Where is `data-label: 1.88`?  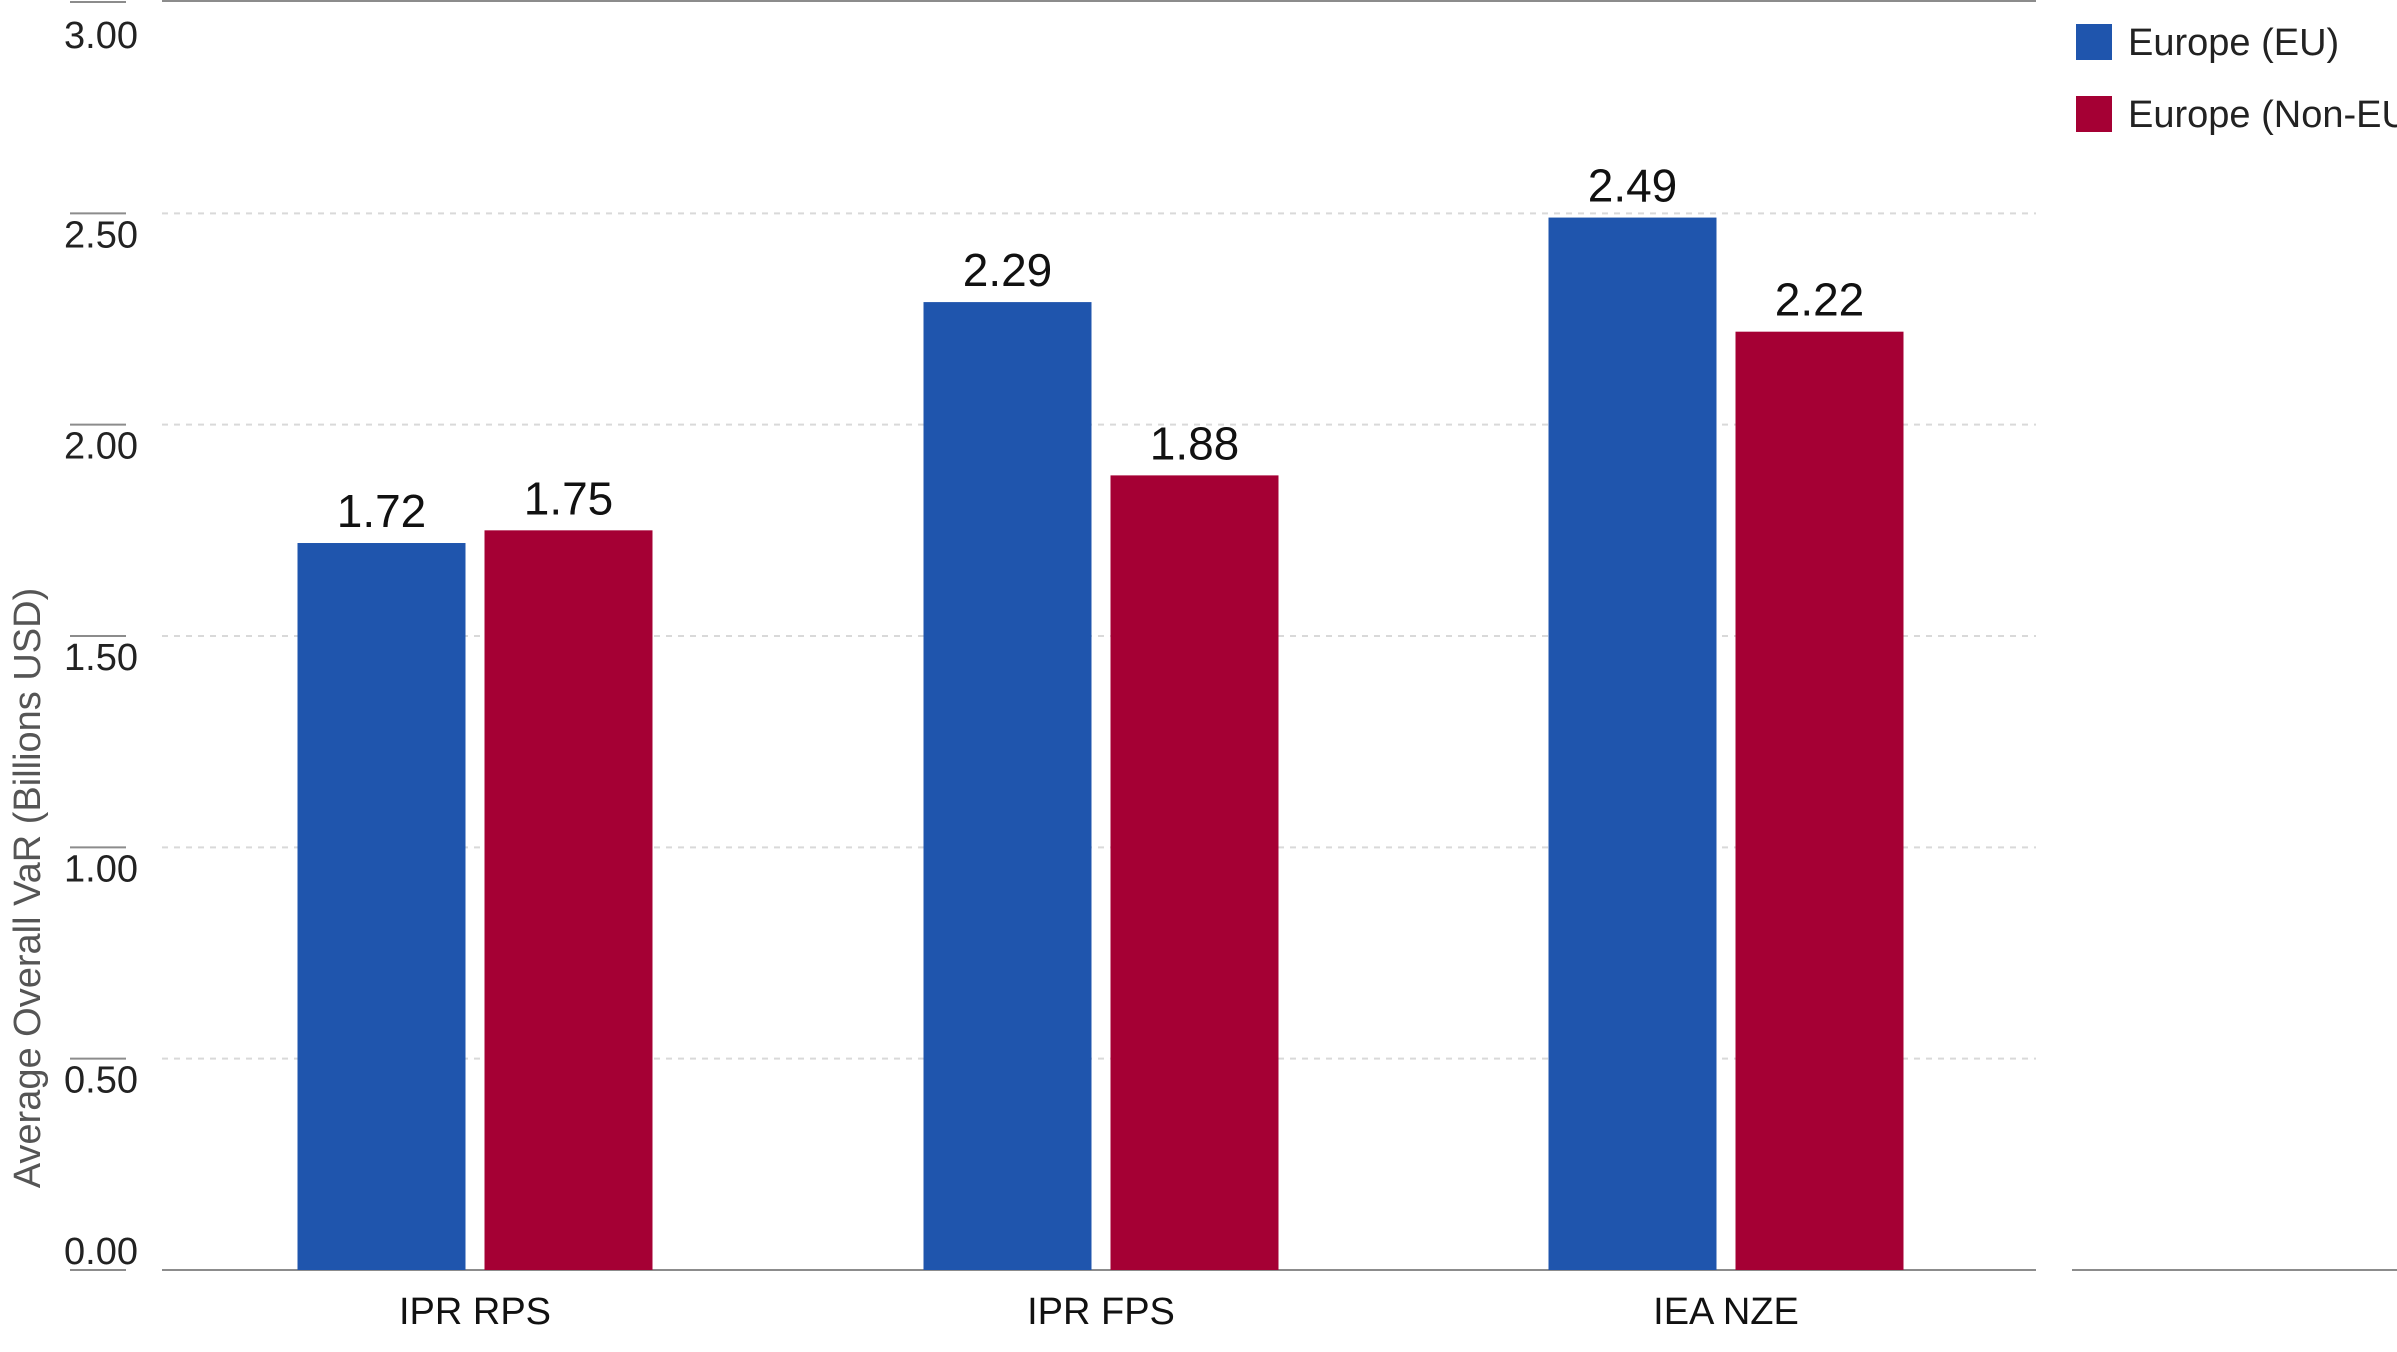
data-label: 1.88 is located at coordinates (1195, 443).